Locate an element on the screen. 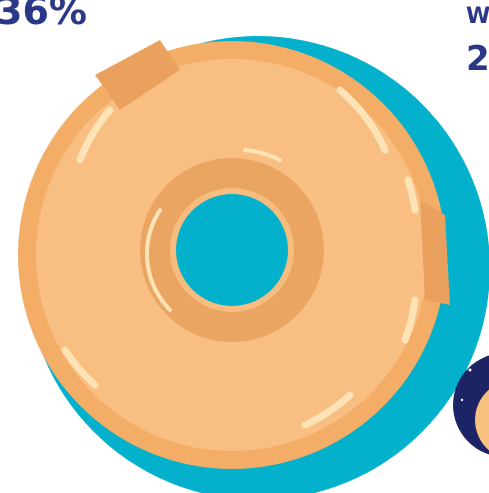 The height and width of the screenshot is (493, 489). donut-hole is located at coordinates (232, 250).